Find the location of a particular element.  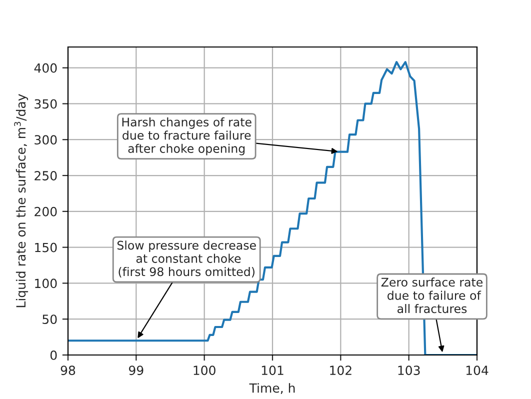

annotation: Slow pressure decrease at constant choke (first 98 hours omitted) is located at coordinates (186, 259).